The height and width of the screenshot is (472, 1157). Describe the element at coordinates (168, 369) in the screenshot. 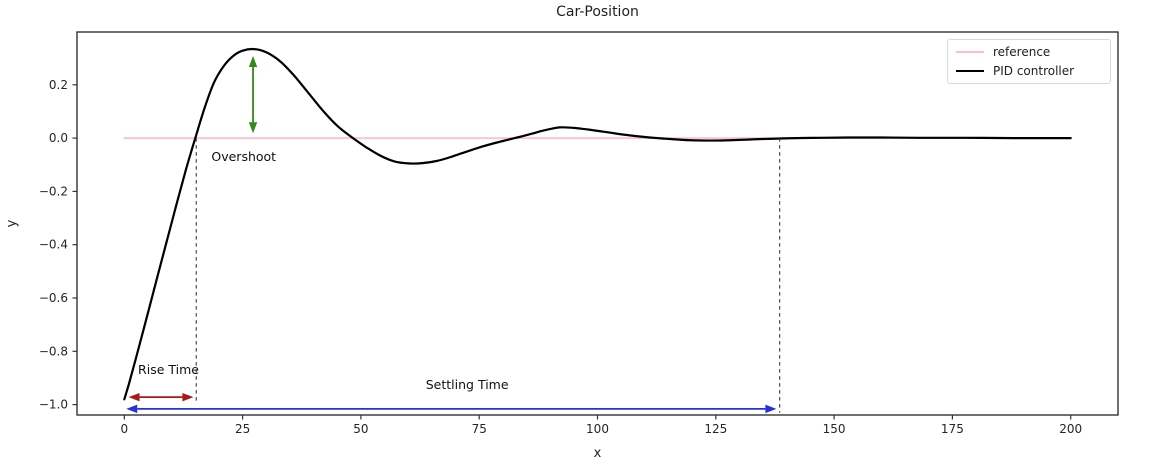

I see `rise-time-label: Rise Time` at that location.